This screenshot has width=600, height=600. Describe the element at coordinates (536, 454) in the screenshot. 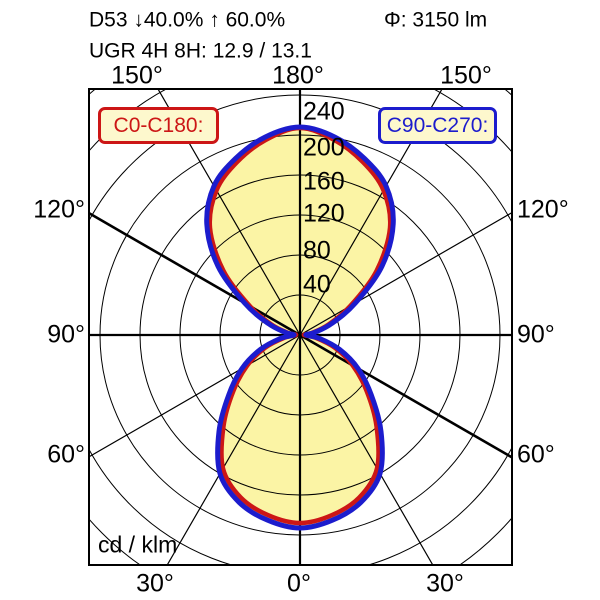

I see `angle-label-right-60: 60°` at that location.